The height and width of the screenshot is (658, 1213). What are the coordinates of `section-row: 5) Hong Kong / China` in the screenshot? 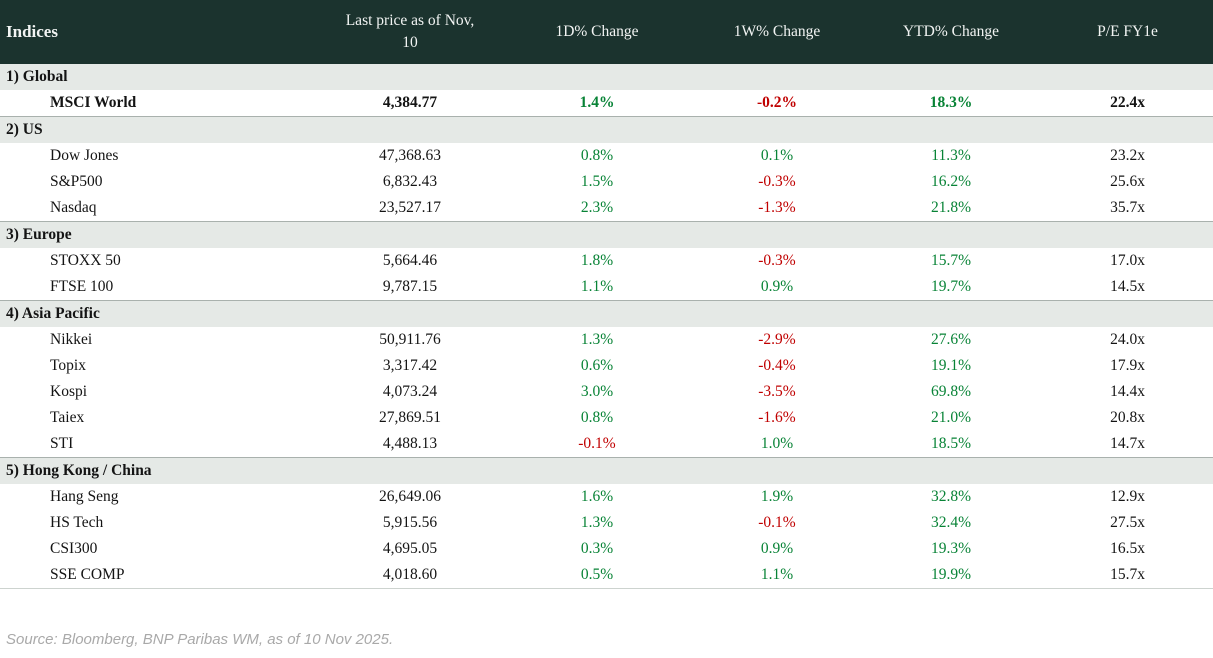 It's located at (606, 470).